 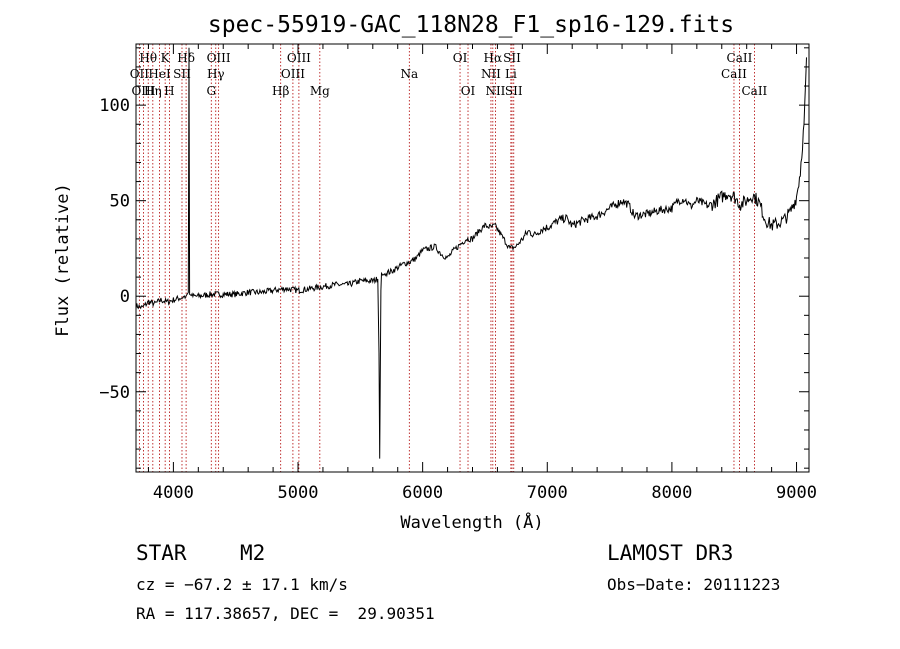 I want to click on emission-line-label: HeI, so click(x=159, y=74).